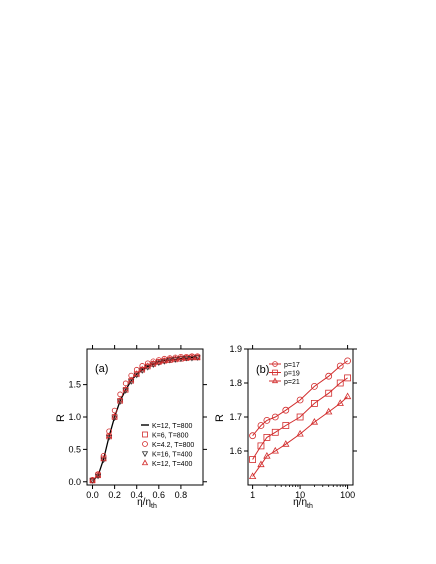 This screenshot has width=436, height=564. I want to click on panel-b-y-tick-label: 1.9, so click(235, 349).